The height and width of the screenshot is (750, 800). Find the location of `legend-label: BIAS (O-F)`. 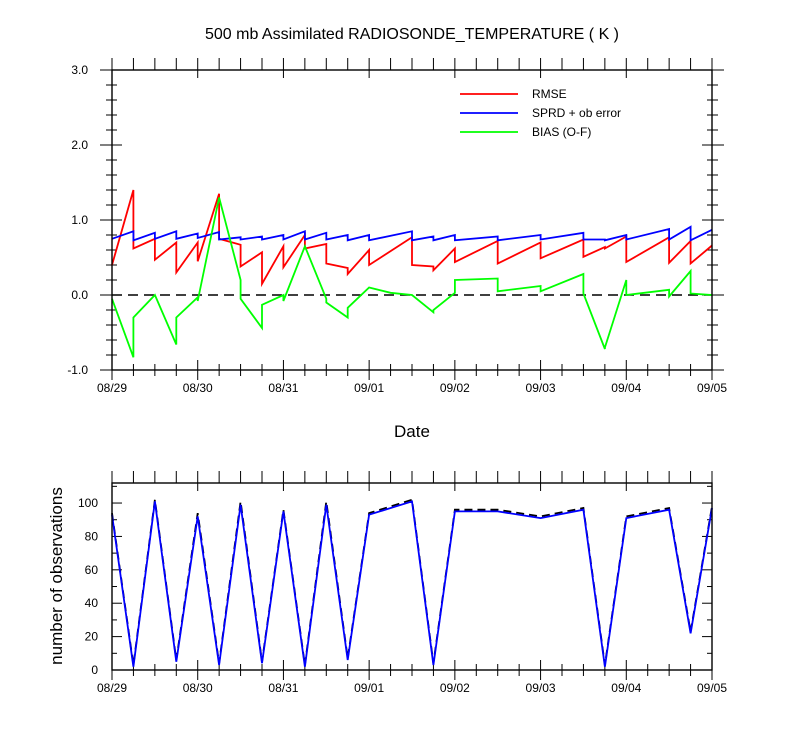

legend-label: BIAS (O-F) is located at coordinates (561, 132).